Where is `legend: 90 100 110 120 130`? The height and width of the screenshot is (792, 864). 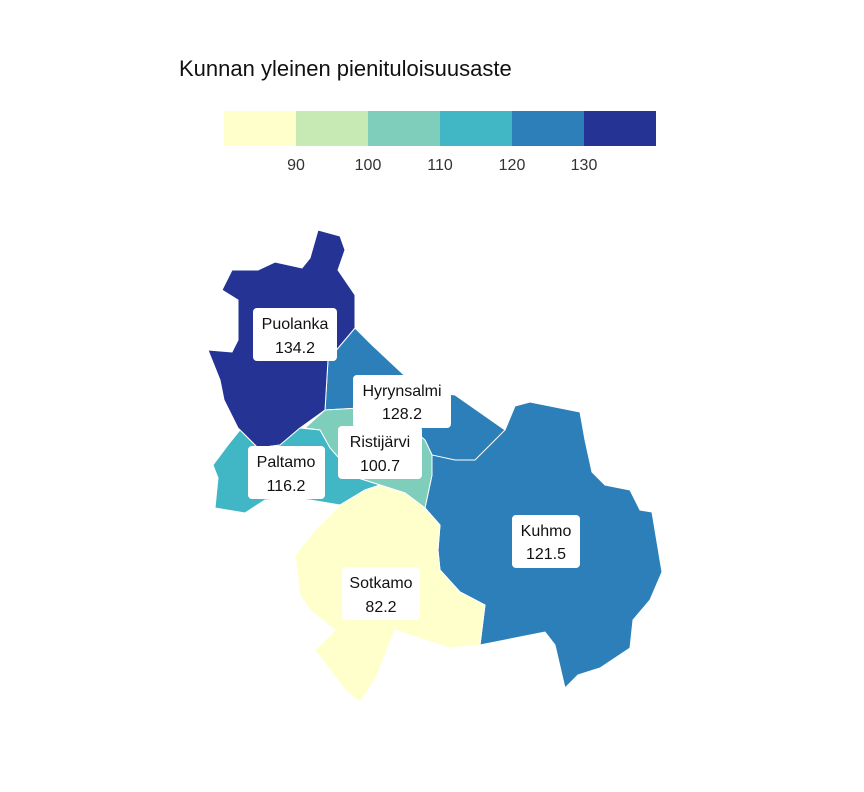 legend: 90 100 110 120 130 is located at coordinates (440, 142).